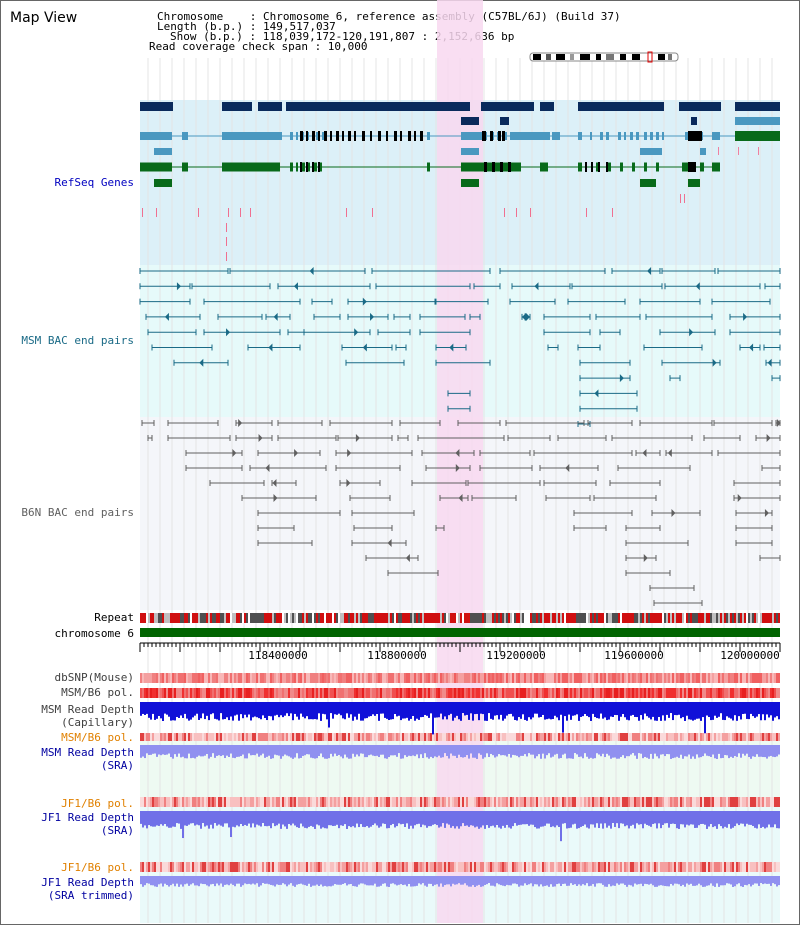 The height and width of the screenshot is (925, 800). I want to click on gene-tick, so click(250, 212).